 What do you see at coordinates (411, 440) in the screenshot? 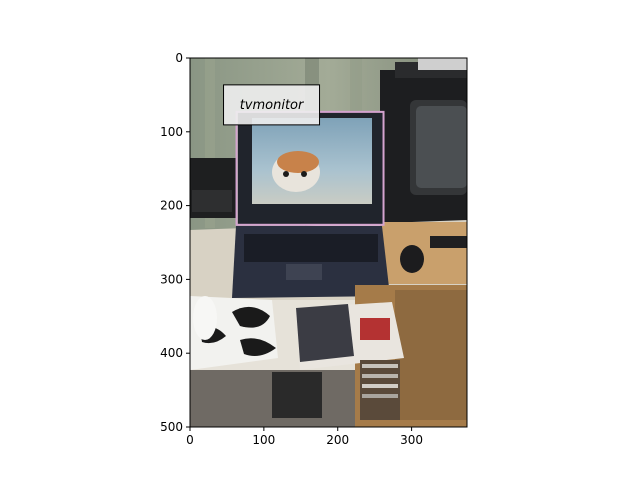
I see `x-tick-label: 300` at bounding box center [411, 440].